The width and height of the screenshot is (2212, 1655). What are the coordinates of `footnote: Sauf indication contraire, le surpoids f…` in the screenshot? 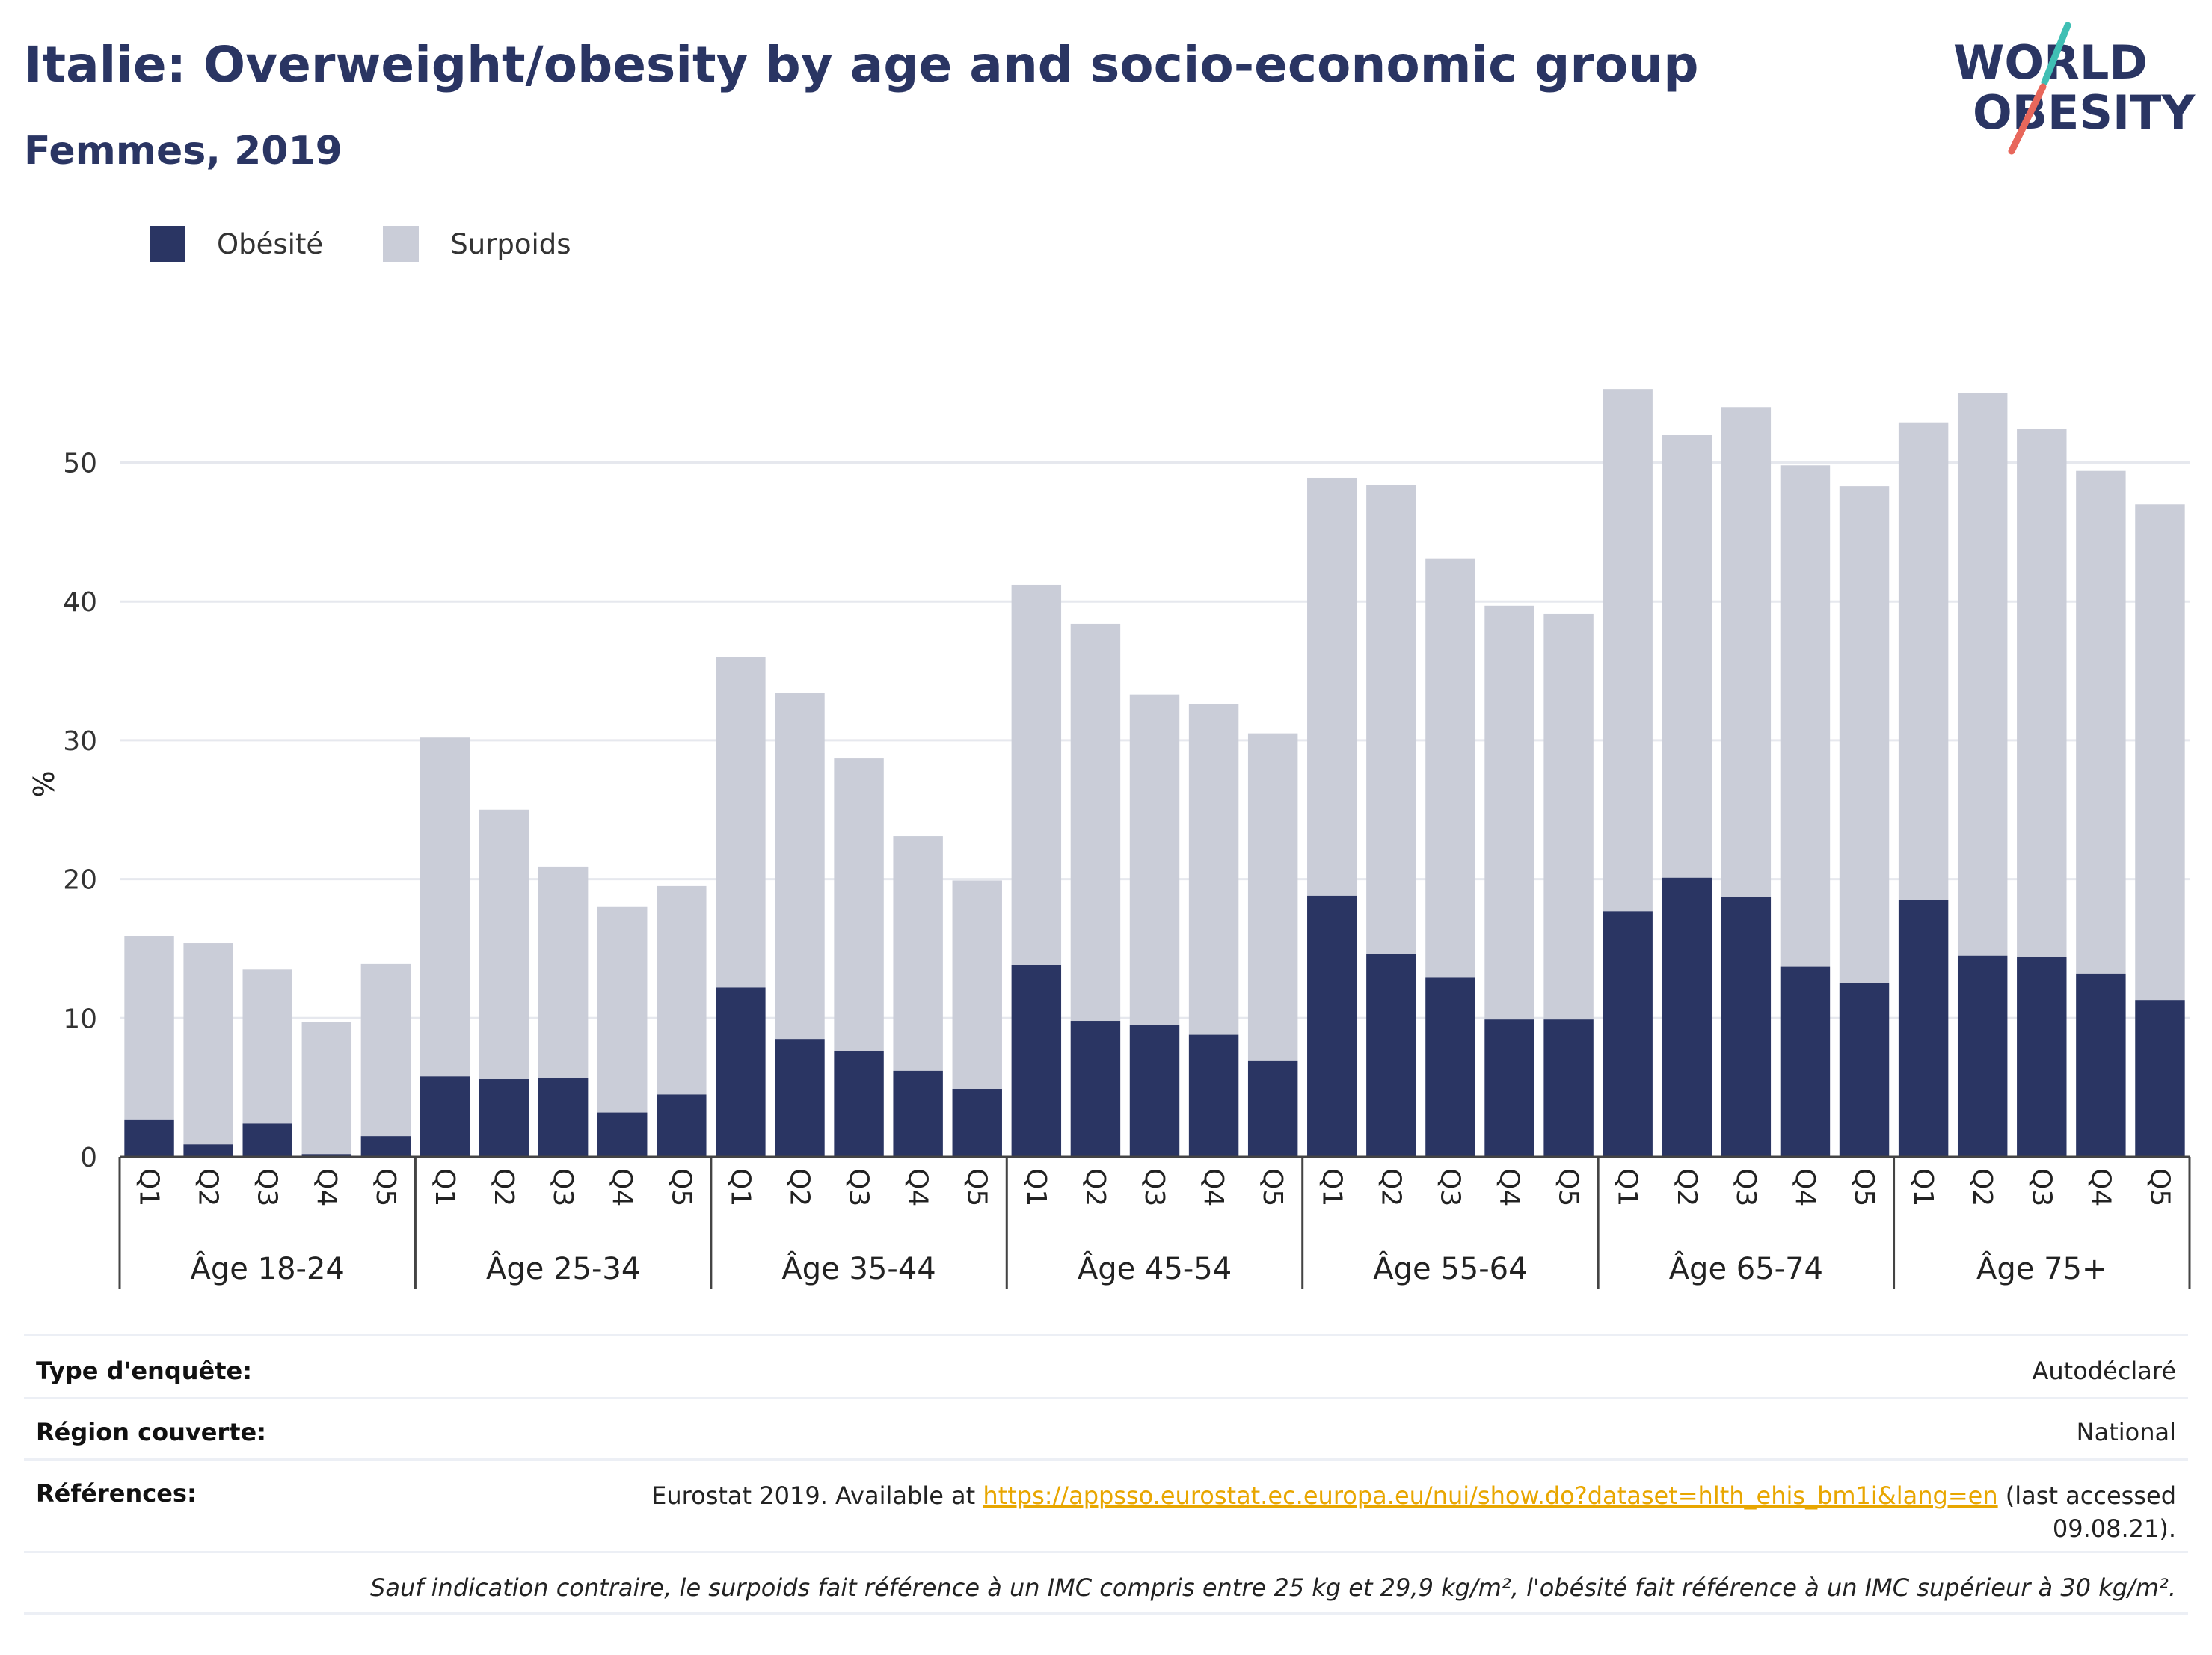 It's located at (1273, 1587).